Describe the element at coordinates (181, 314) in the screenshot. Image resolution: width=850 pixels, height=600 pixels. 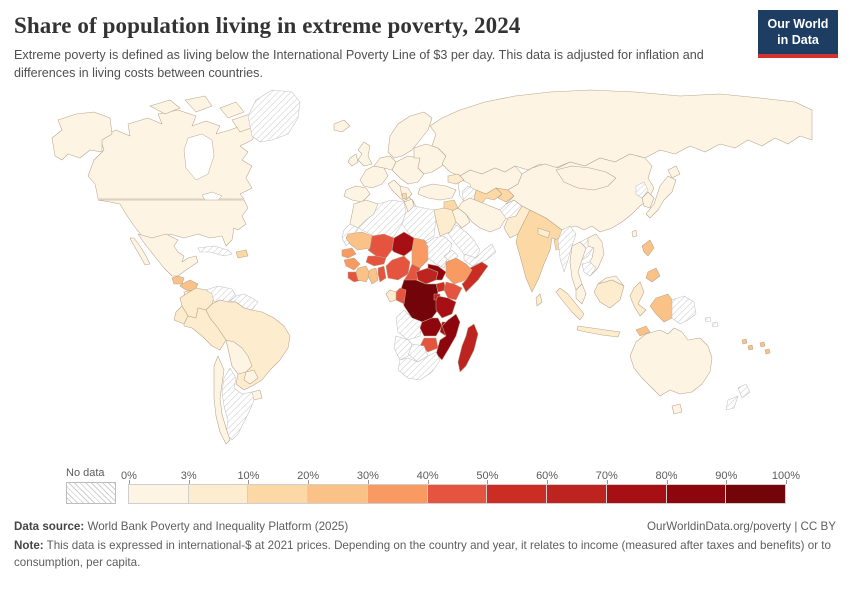
I see `country-ecuador` at that location.